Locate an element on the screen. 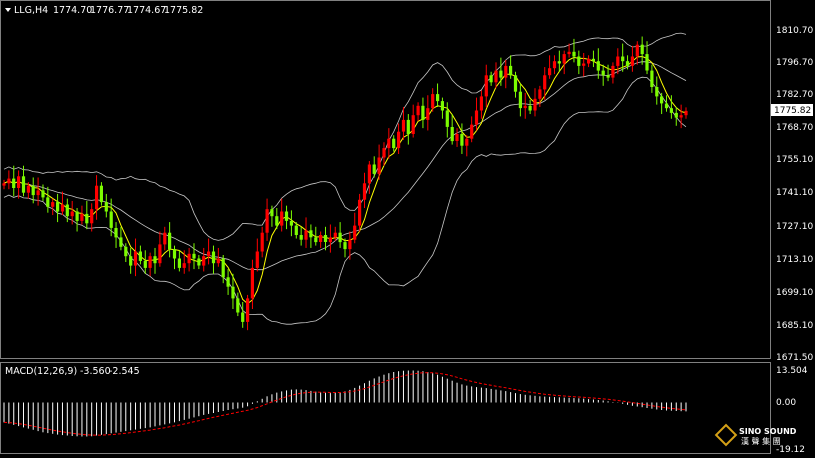  price-tick: 1796.70 is located at coordinates (794, 63).